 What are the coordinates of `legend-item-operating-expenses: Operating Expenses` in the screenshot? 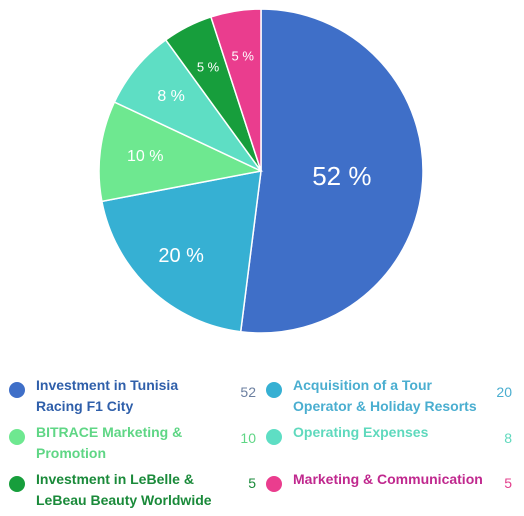 It's located at (347, 433).